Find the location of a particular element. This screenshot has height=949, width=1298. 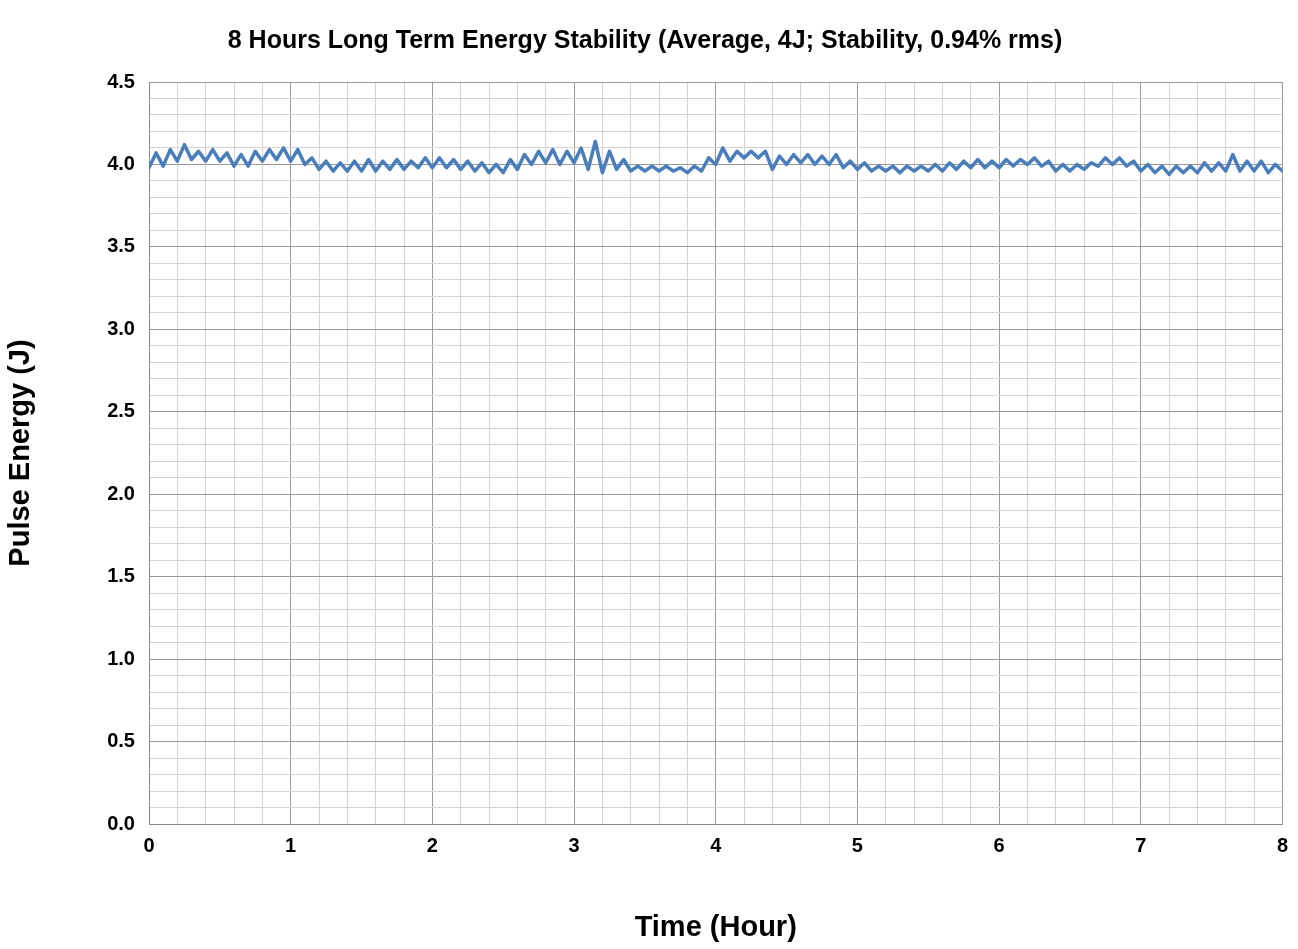

y-tick-label: 0.0 is located at coordinates (121, 822).